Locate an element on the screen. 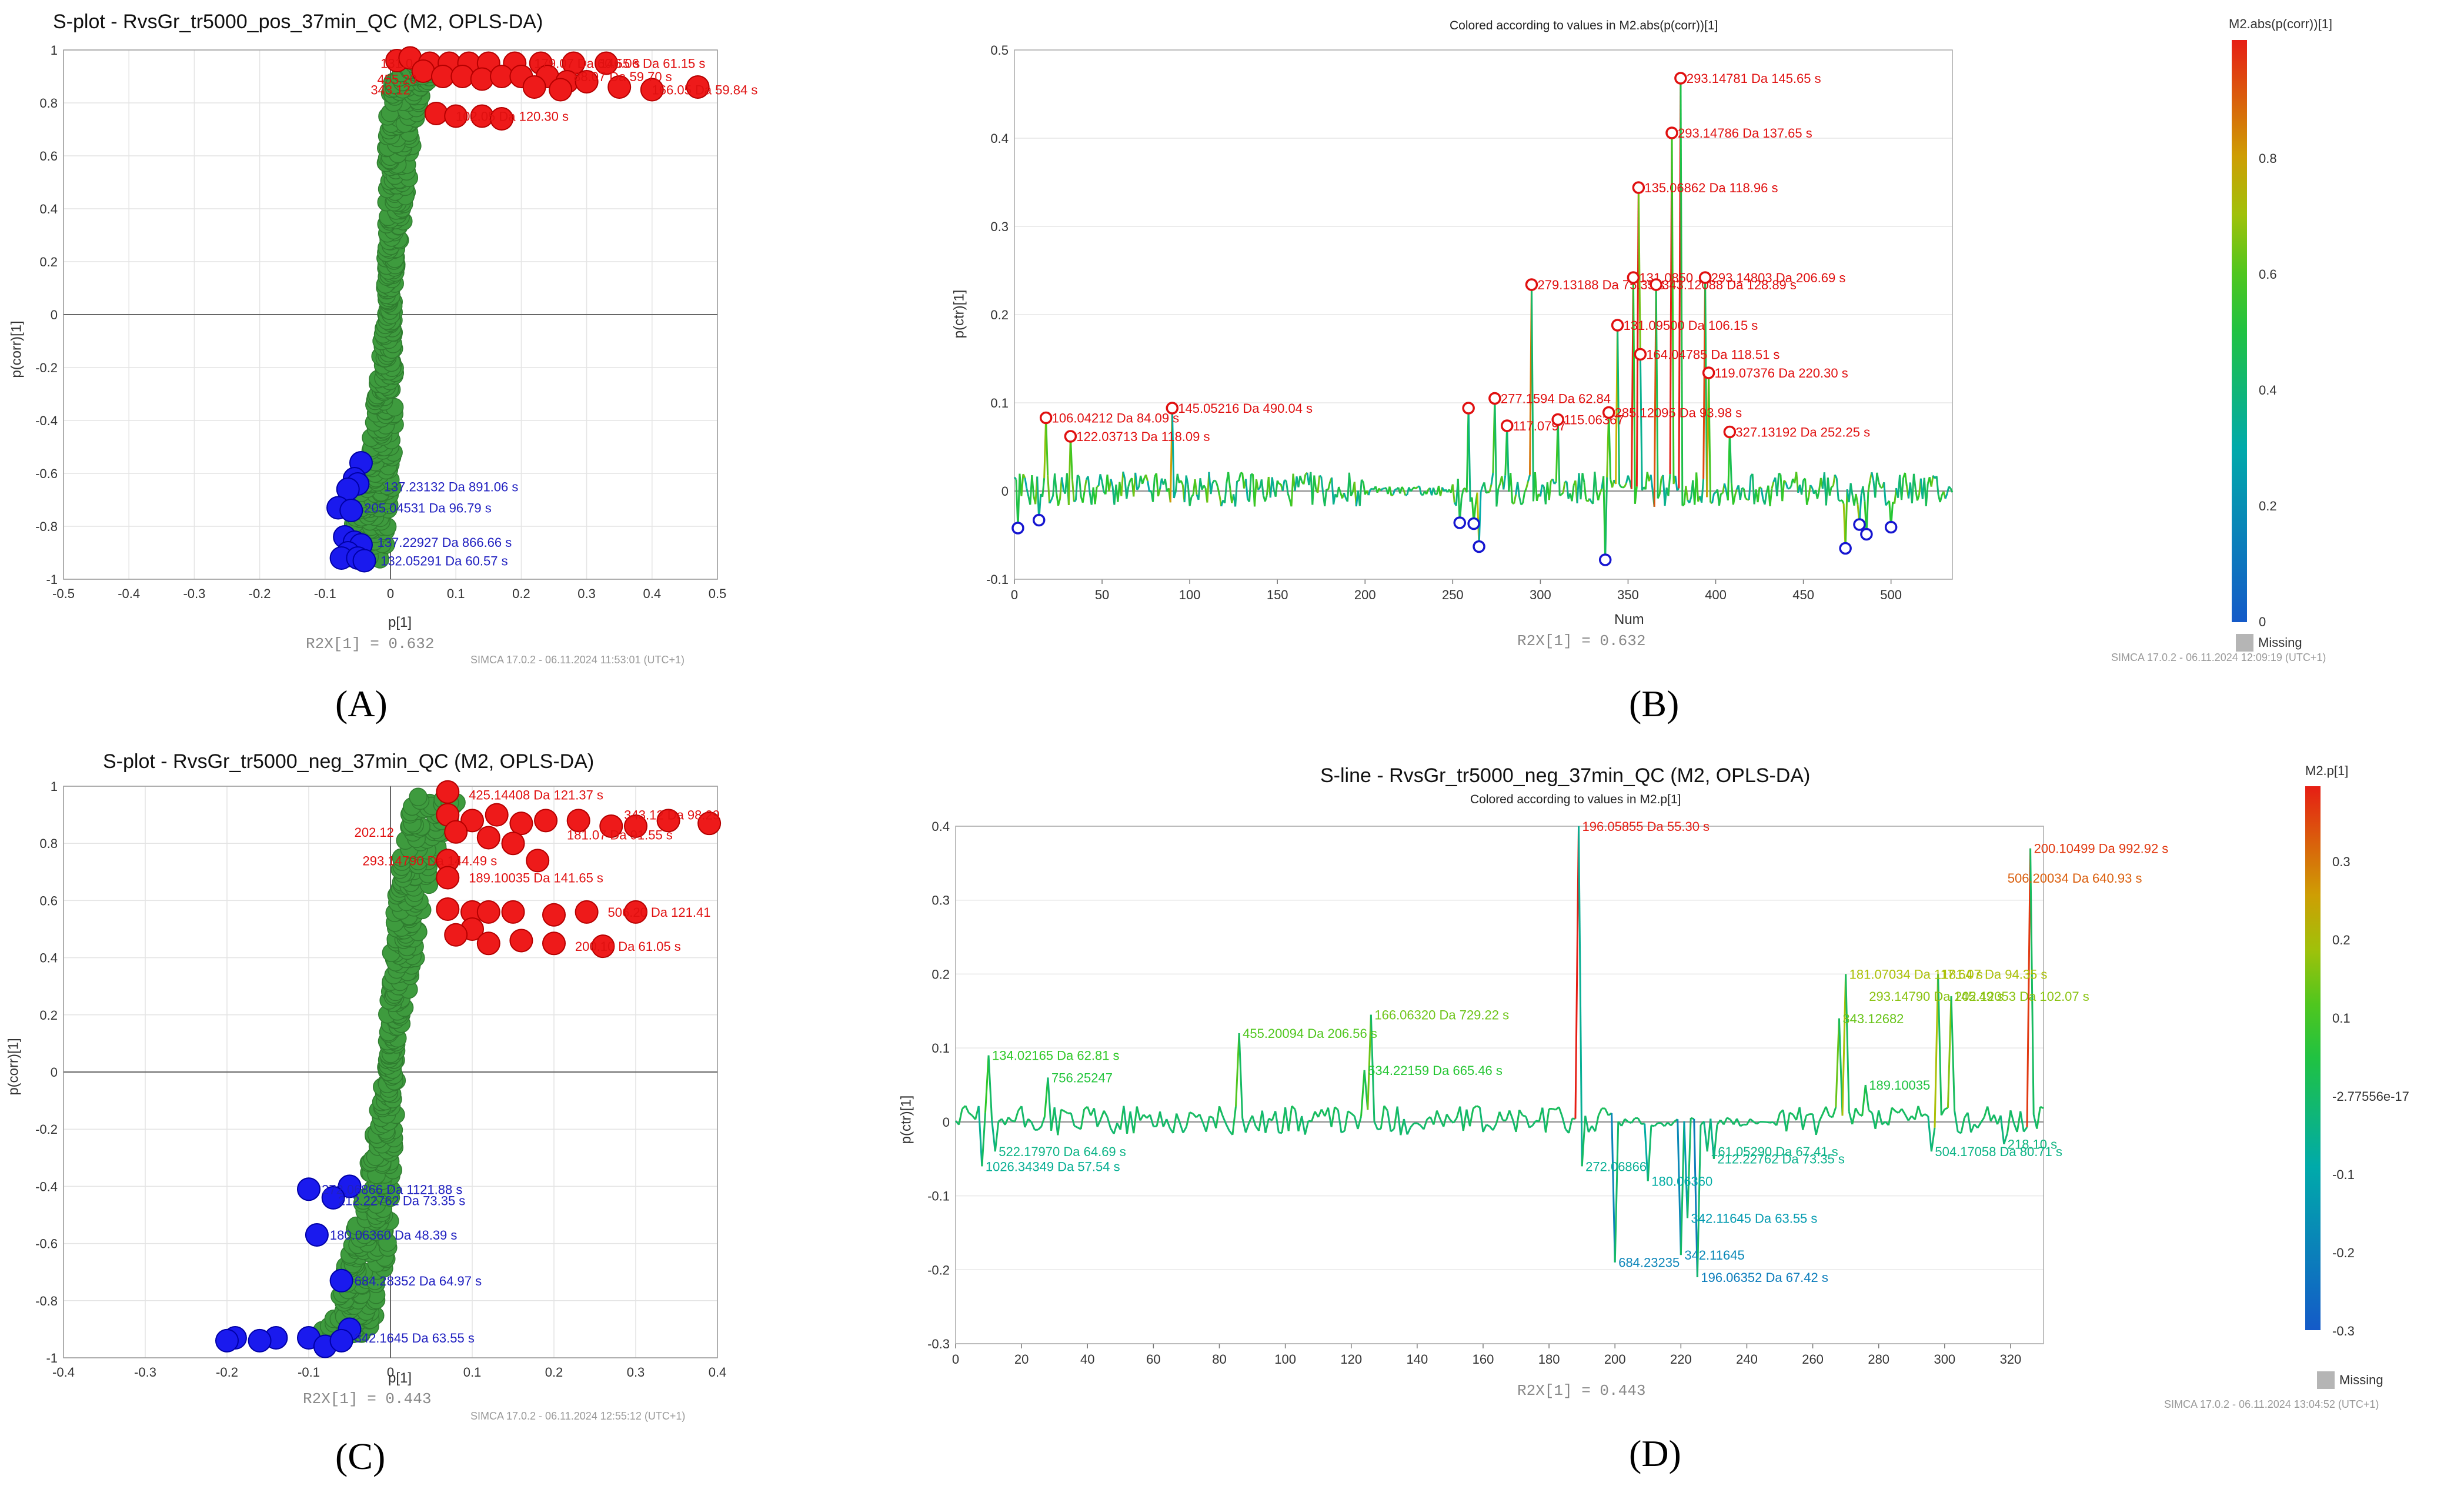 The image size is (2464, 1496). a-xtick-label: 0.5 is located at coordinates (718, 593).